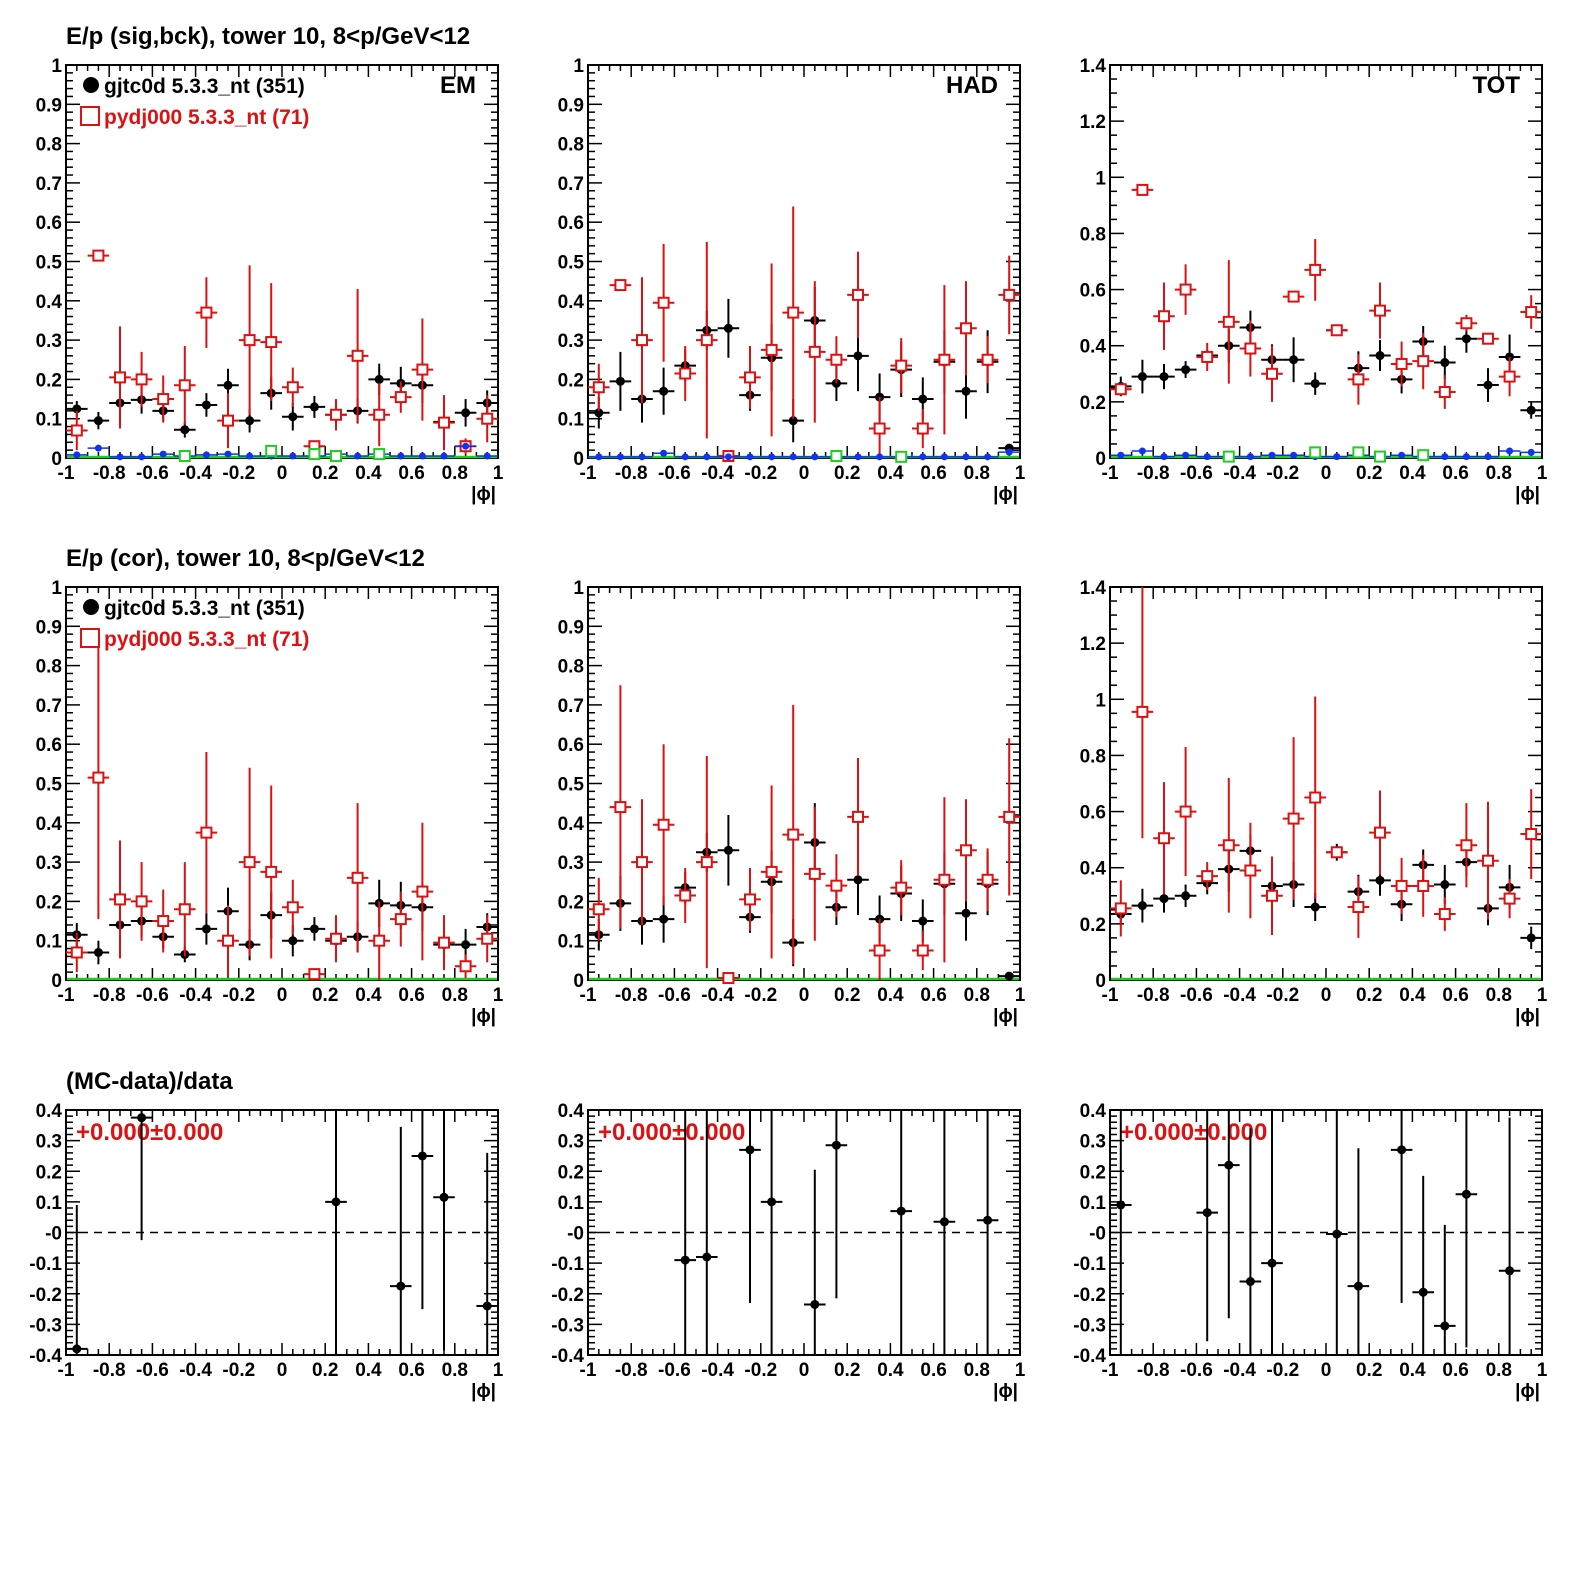 The width and height of the screenshot is (1575, 1575). What do you see at coordinates (631, 995) in the screenshot?
I see `x-tick-label: -0.8` at bounding box center [631, 995].